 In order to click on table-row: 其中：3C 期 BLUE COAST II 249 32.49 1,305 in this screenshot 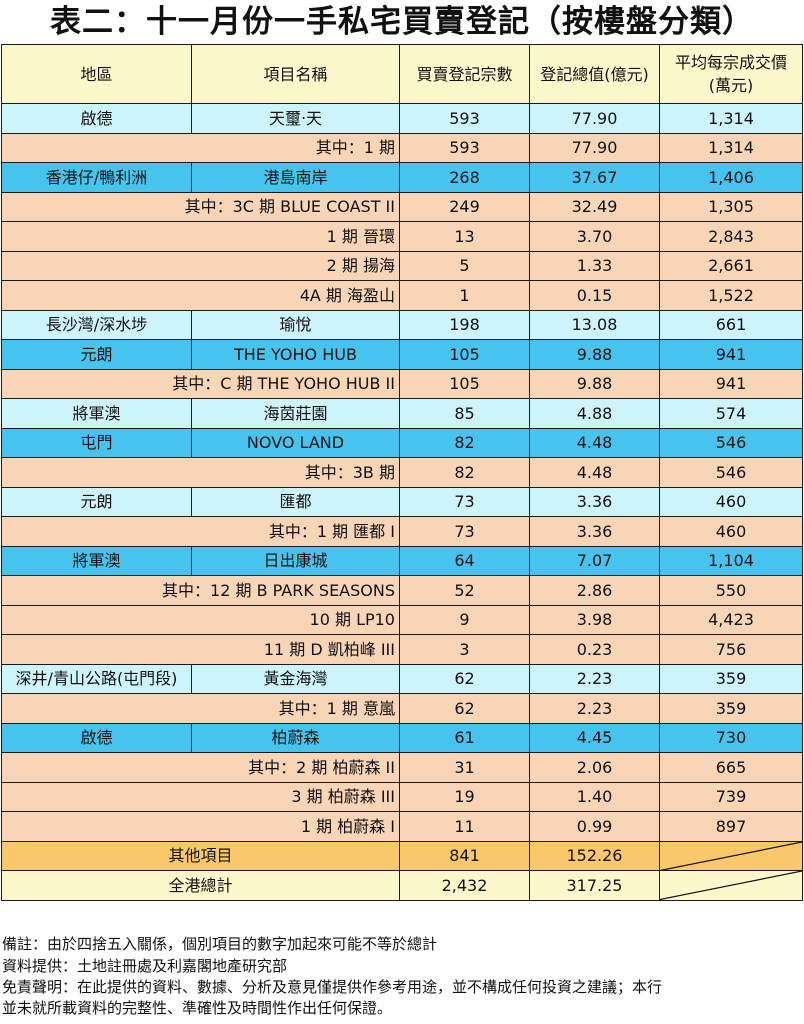, I will do `click(402, 206)`.